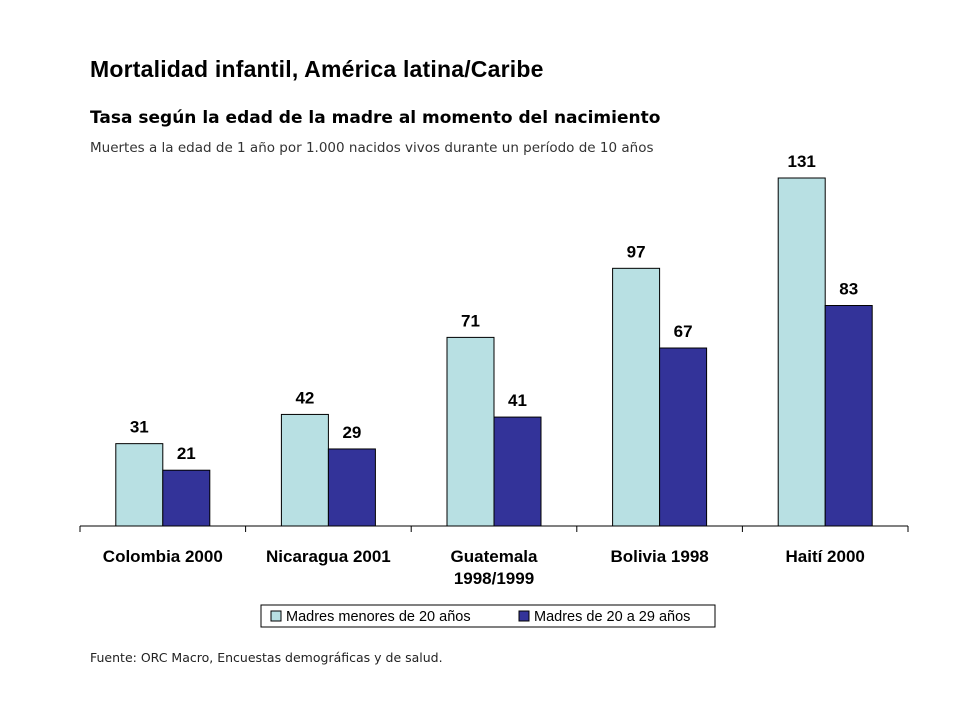  Describe the element at coordinates (683, 331) in the screenshot. I see `data-label: 67` at that location.